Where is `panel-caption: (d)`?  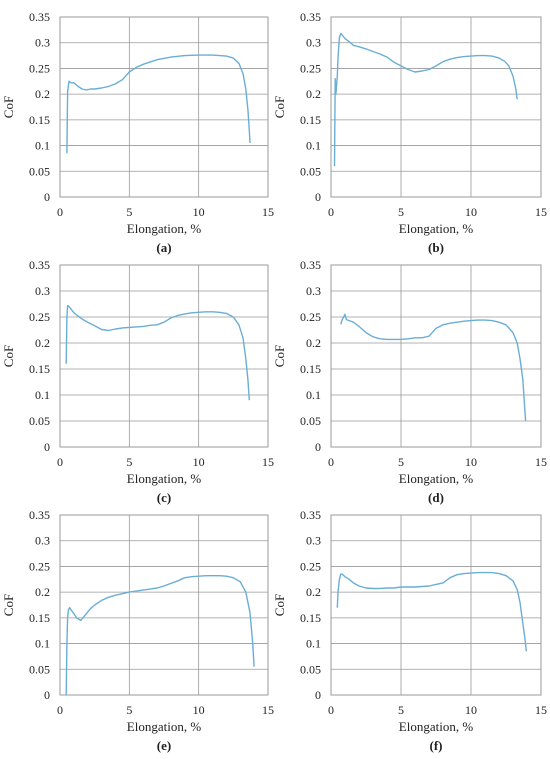 panel-caption: (d) is located at coordinates (436, 497).